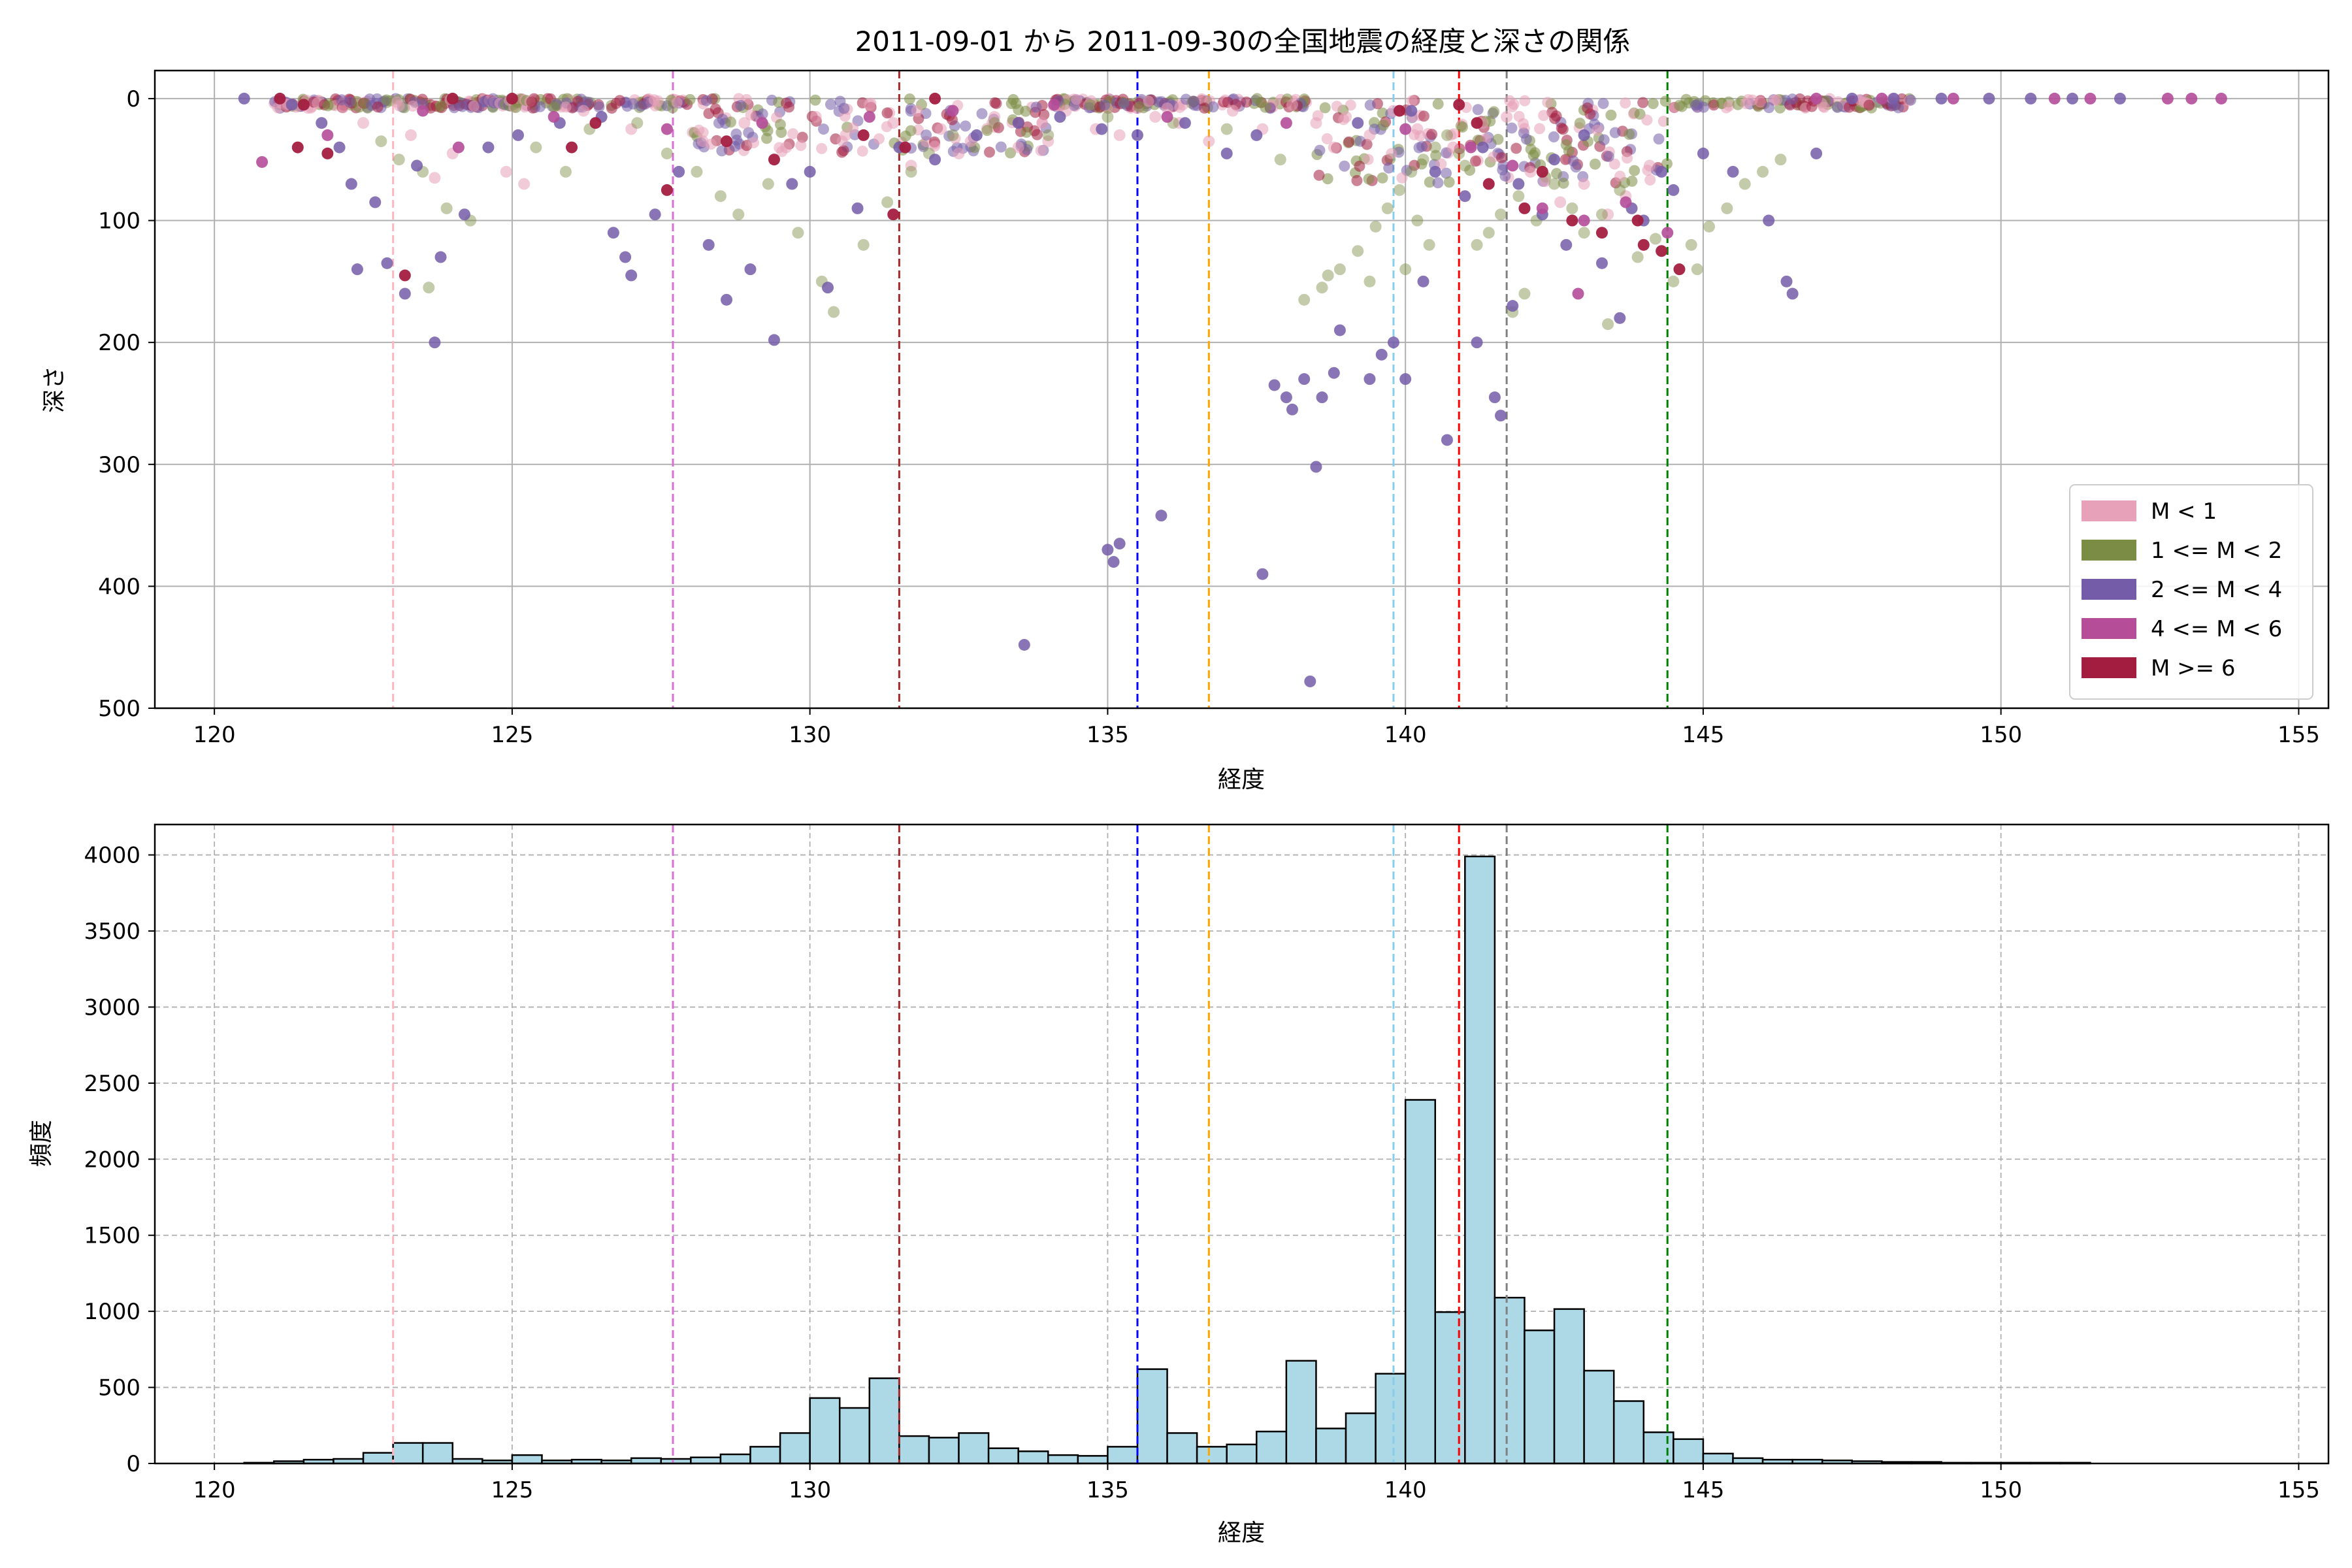 The width and height of the screenshot is (2352, 1568). What do you see at coordinates (133, 1464) in the screenshot?
I see `histogram-ytick-label: 0` at bounding box center [133, 1464].